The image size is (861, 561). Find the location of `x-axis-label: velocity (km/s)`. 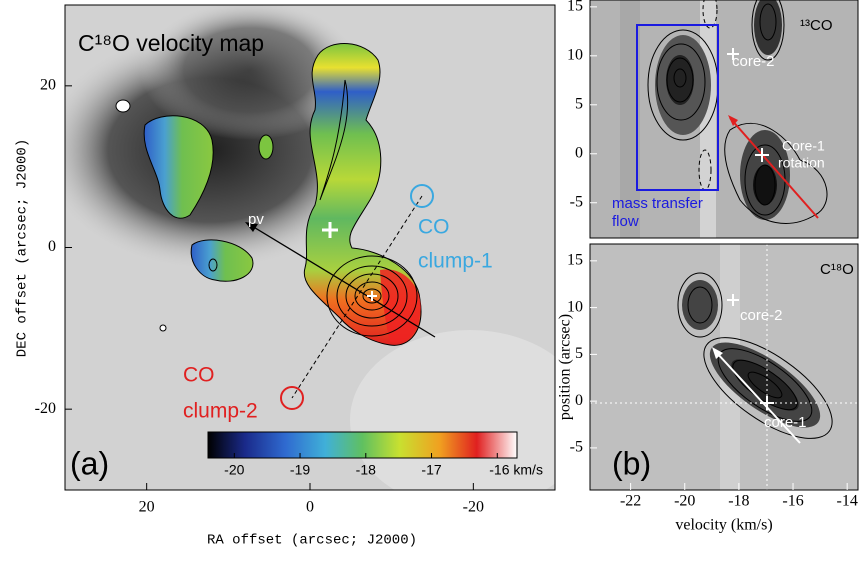

x-axis-label: velocity (km/s) is located at coordinates (723, 525).